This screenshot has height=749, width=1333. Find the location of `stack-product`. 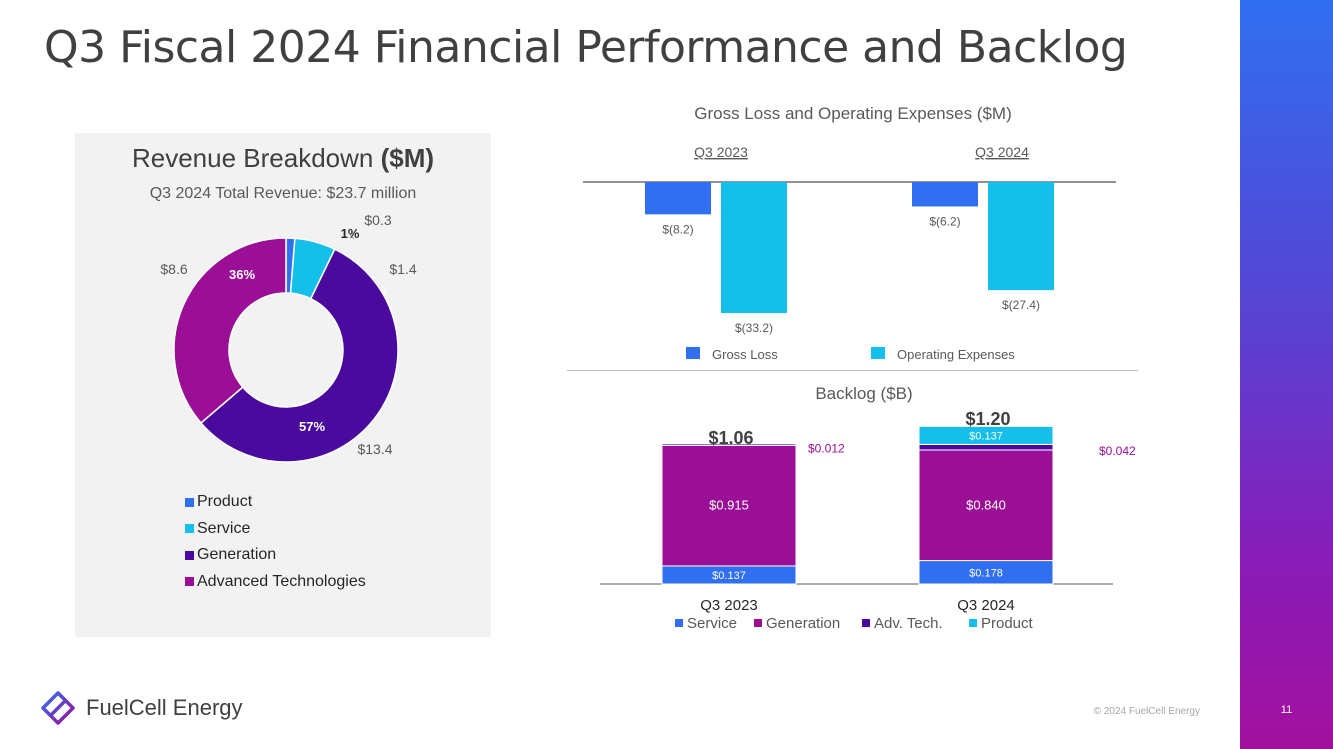

stack-product is located at coordinates (986, 435).